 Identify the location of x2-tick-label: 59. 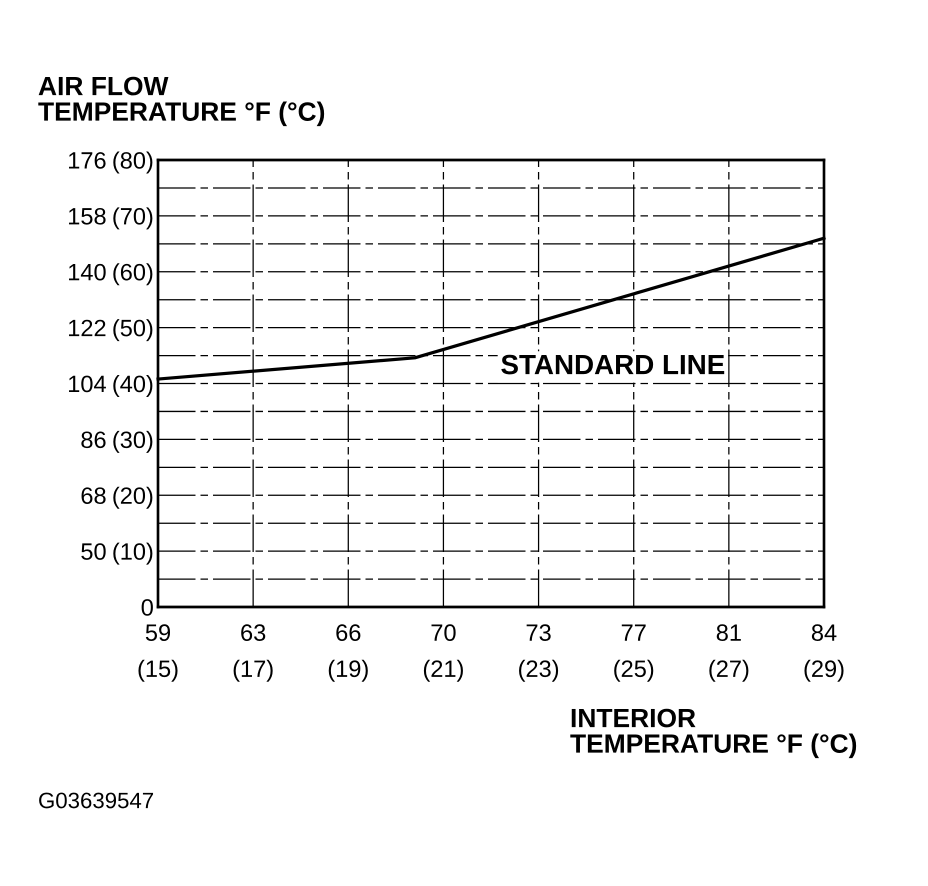
(158, 633).